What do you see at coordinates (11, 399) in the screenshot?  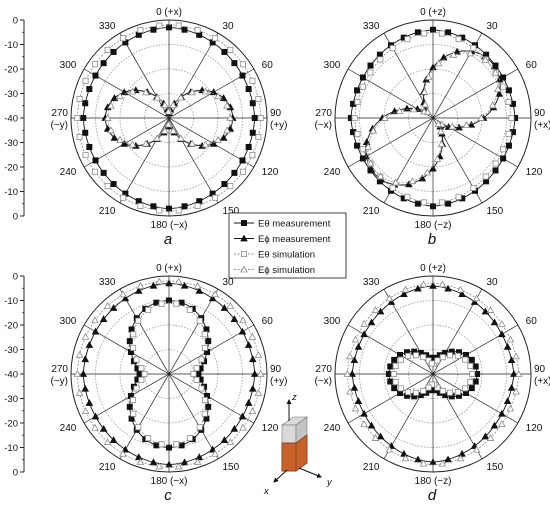 I see `db-tick-label: -30` at bounding box center [11, 399].